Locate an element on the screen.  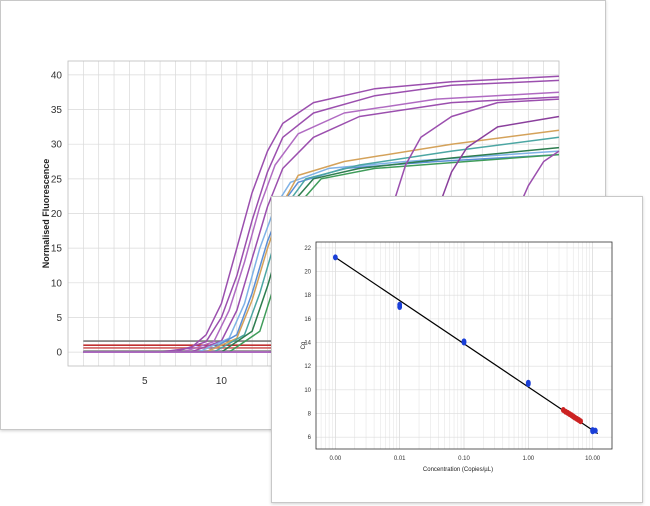
amp-y-tick-label: 10 is located at coordinates (57, 283).